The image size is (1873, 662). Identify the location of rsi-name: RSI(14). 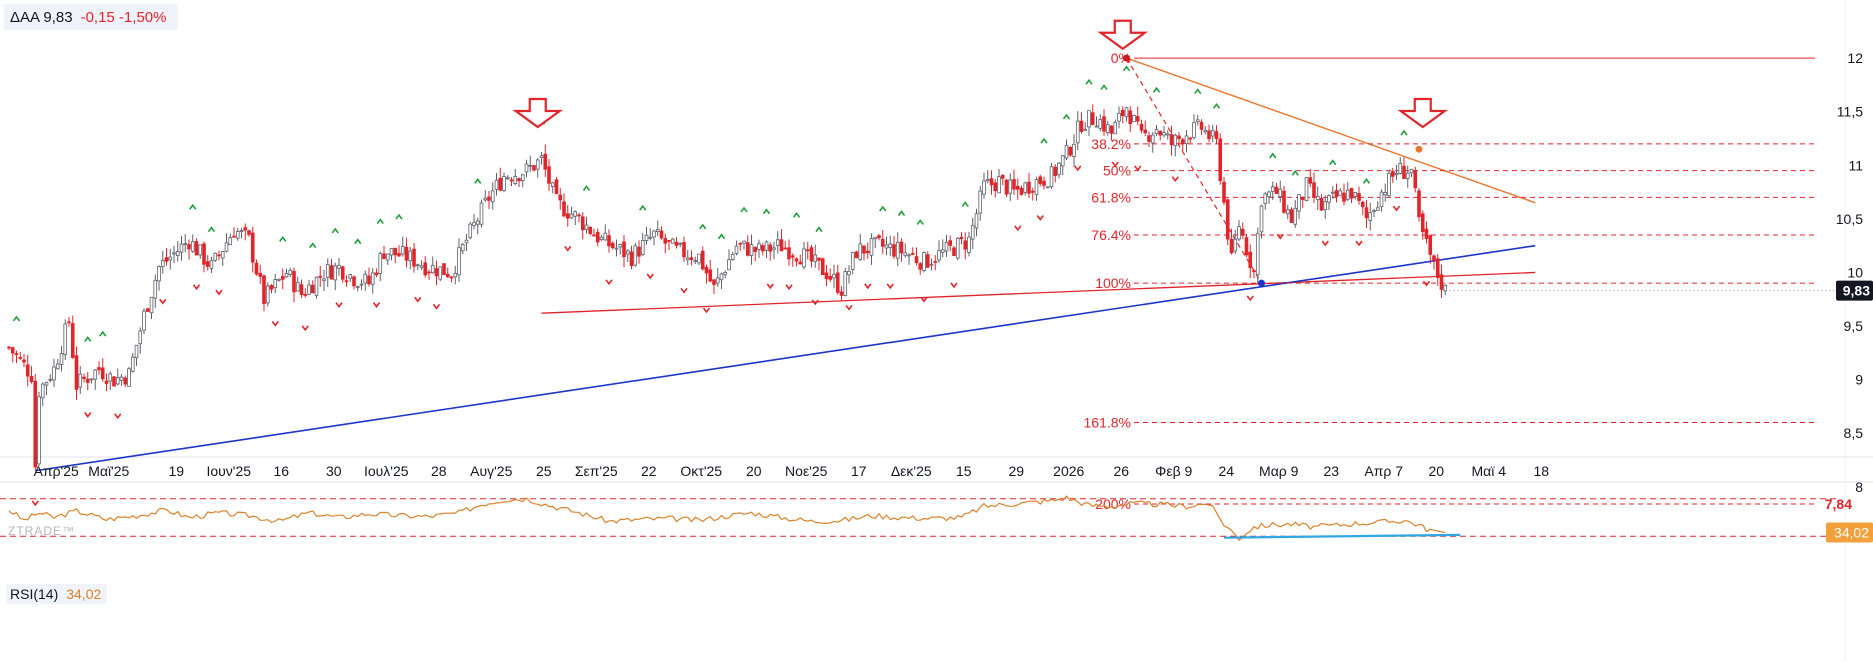
(34, 594).